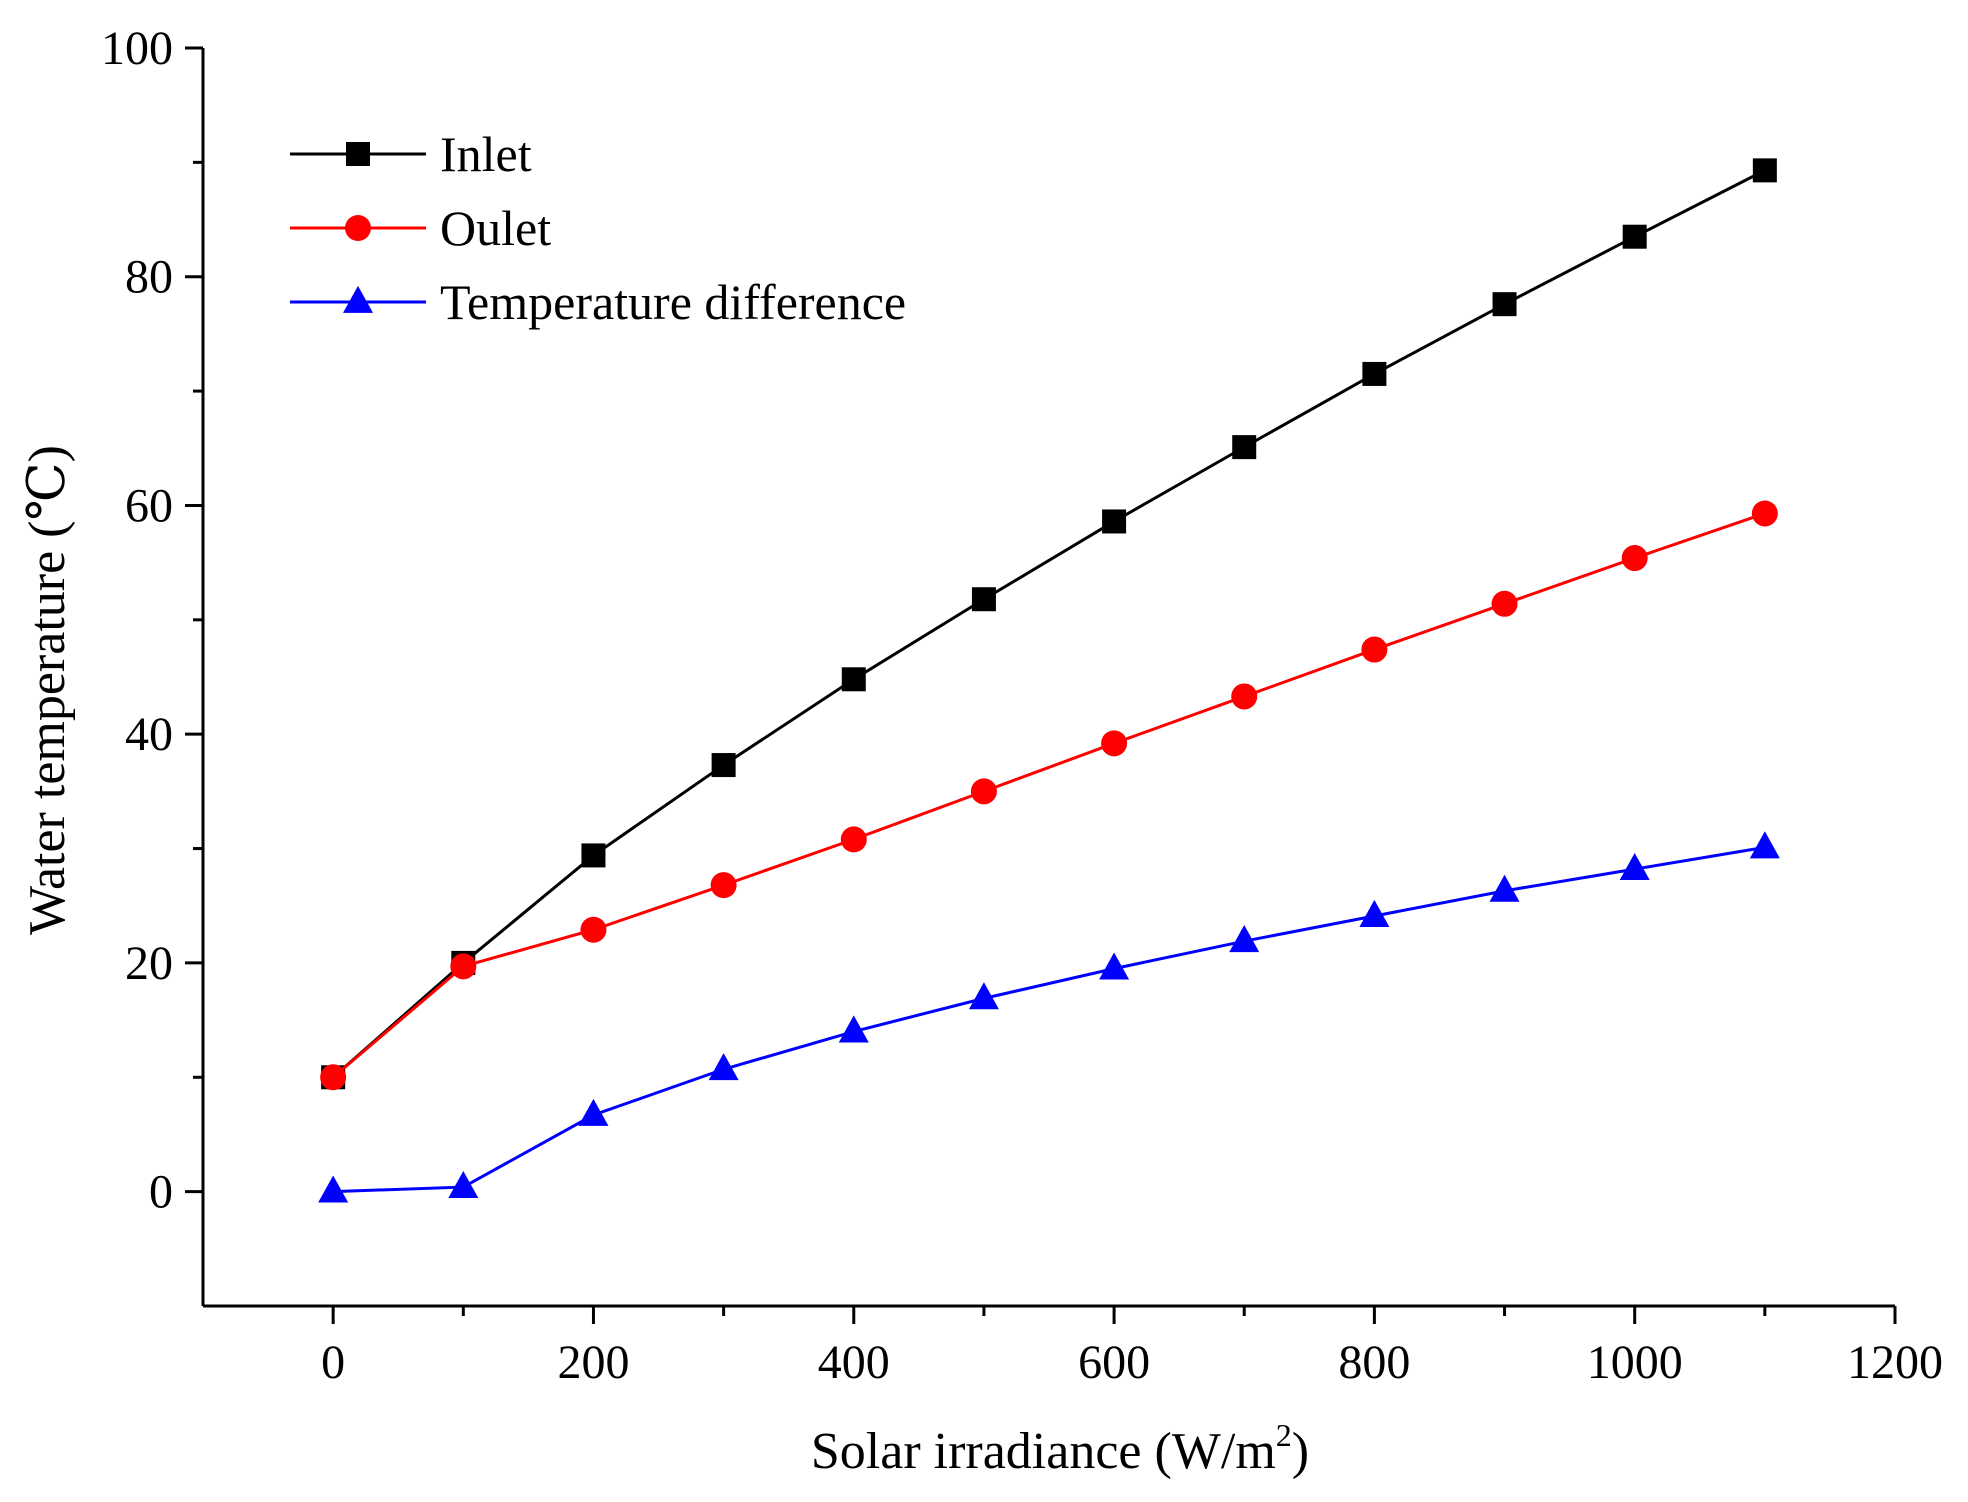 The image size is (1968, 1502). Describe the element at coordinates (593, 1362) in the screenshot. I see `x-tick-label: 200` at that location.